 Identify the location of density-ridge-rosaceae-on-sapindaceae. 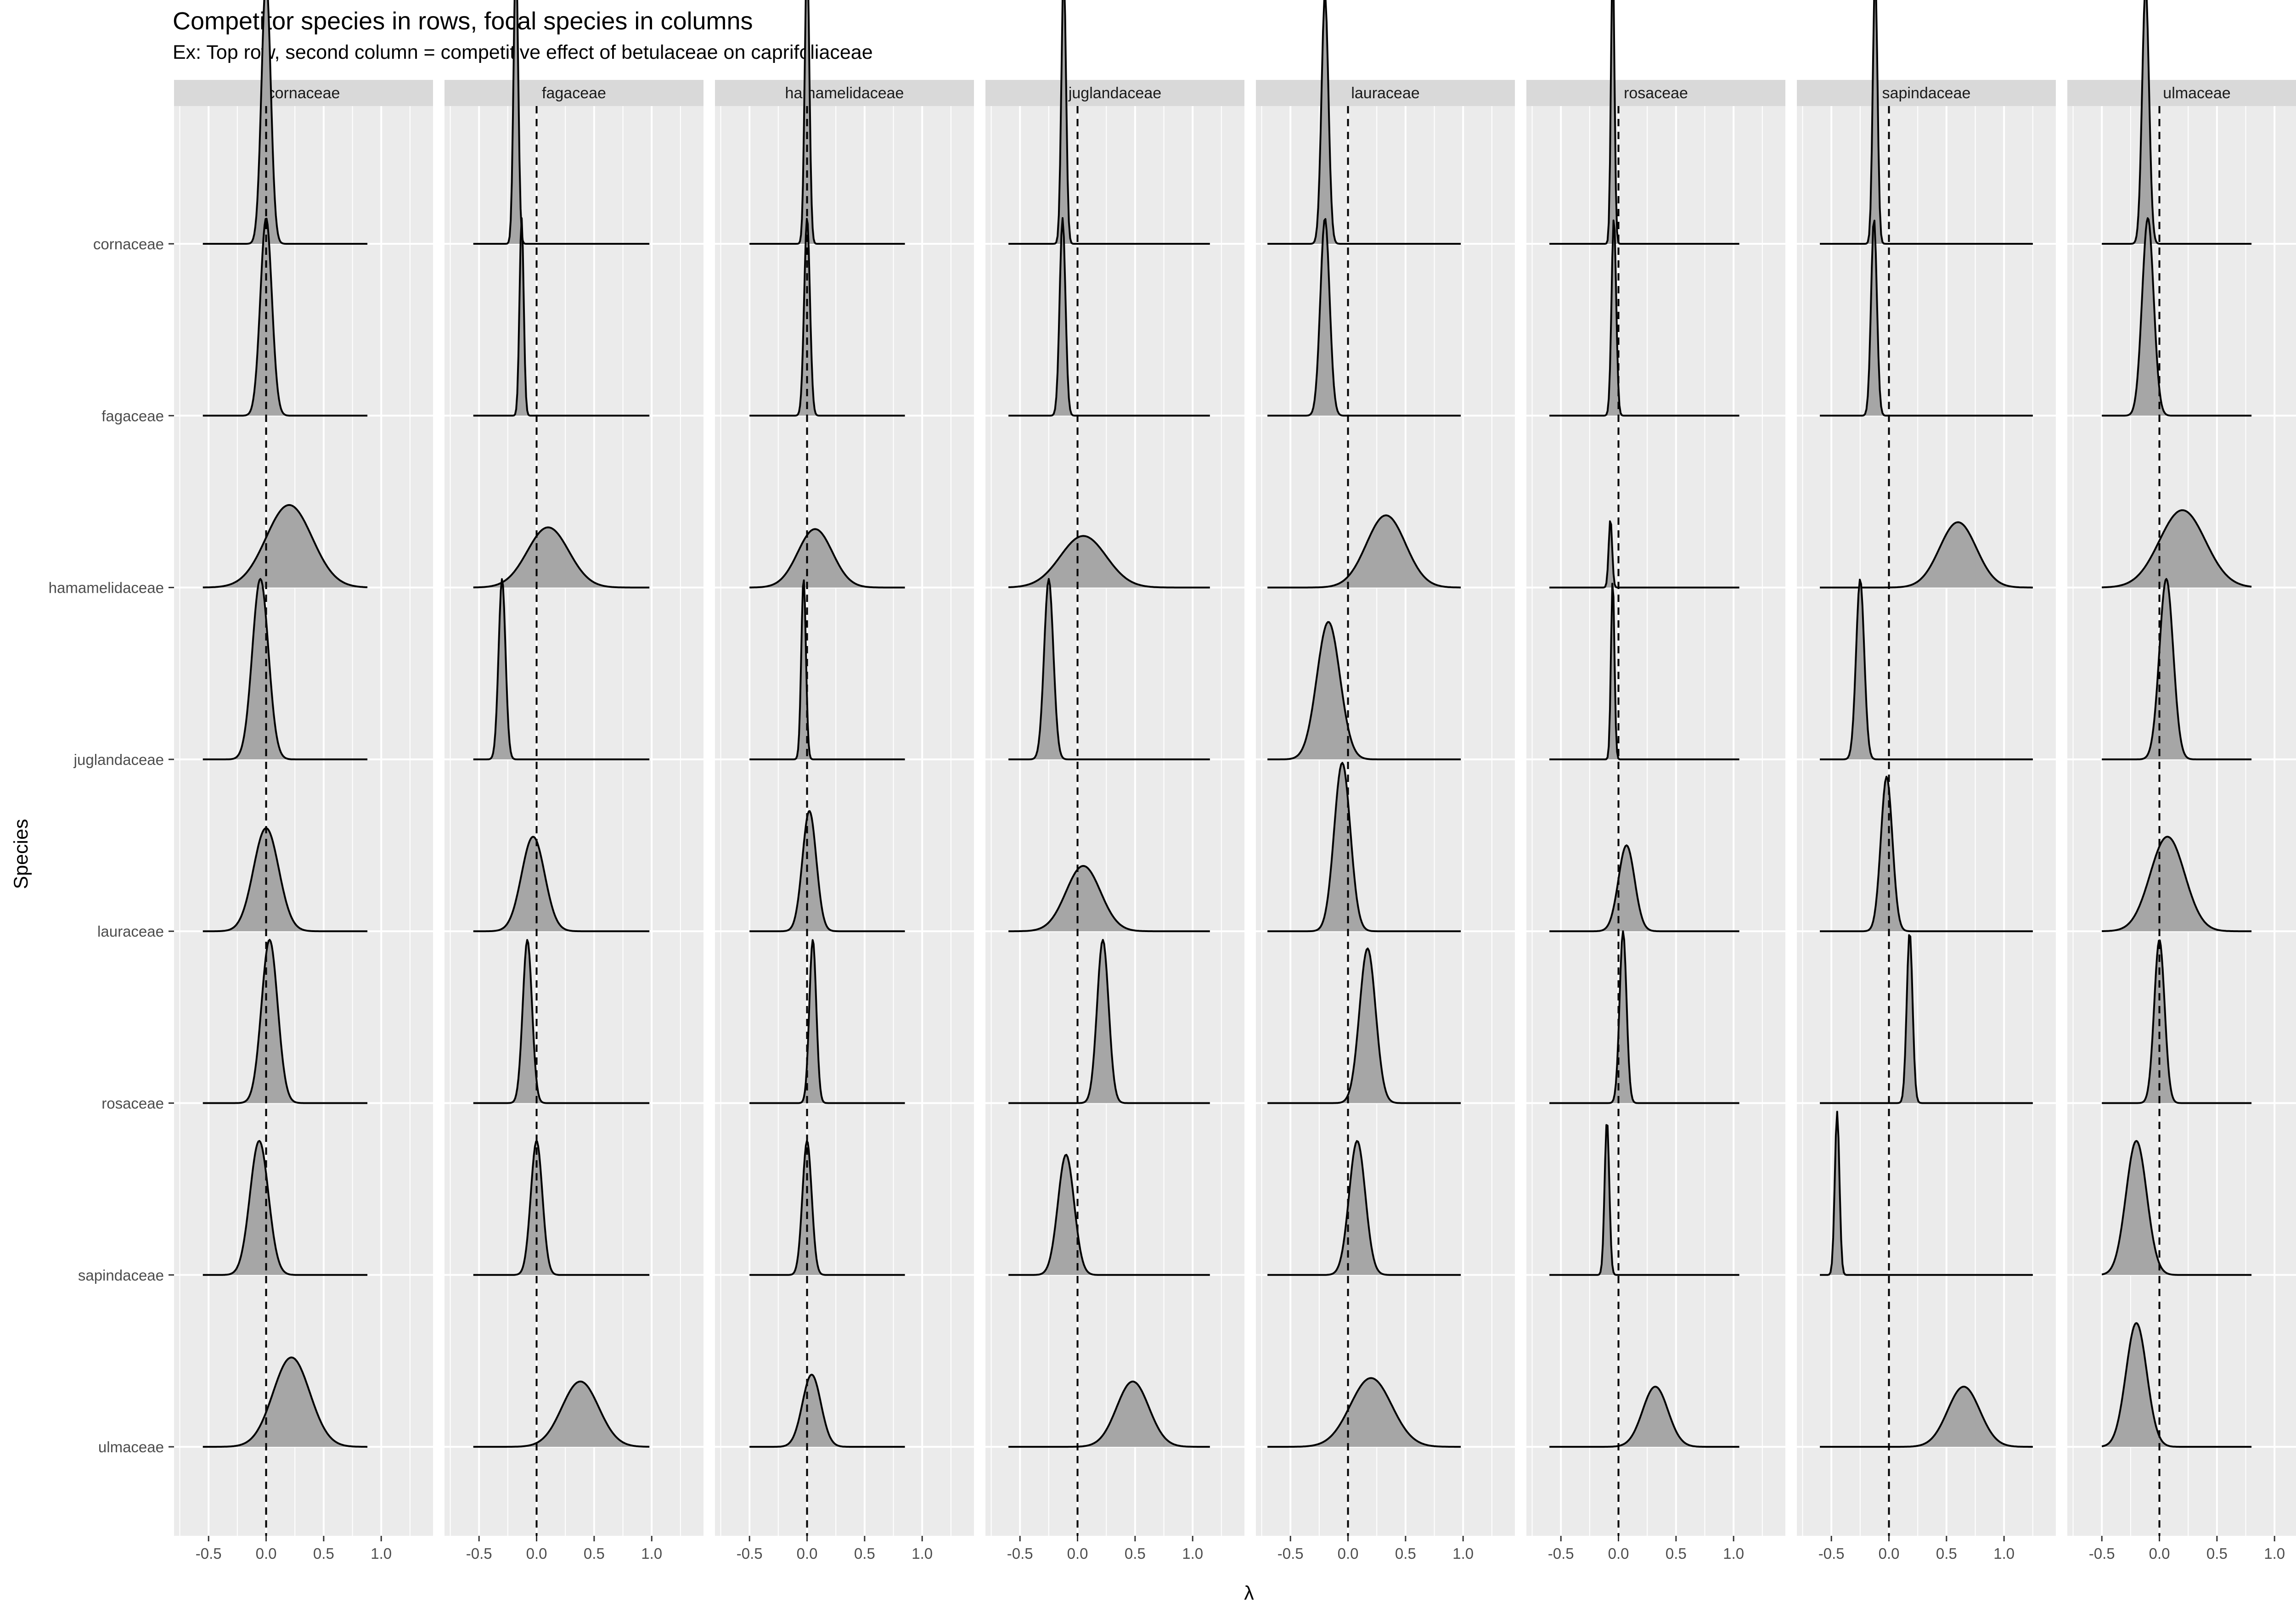
(1927, 1019).